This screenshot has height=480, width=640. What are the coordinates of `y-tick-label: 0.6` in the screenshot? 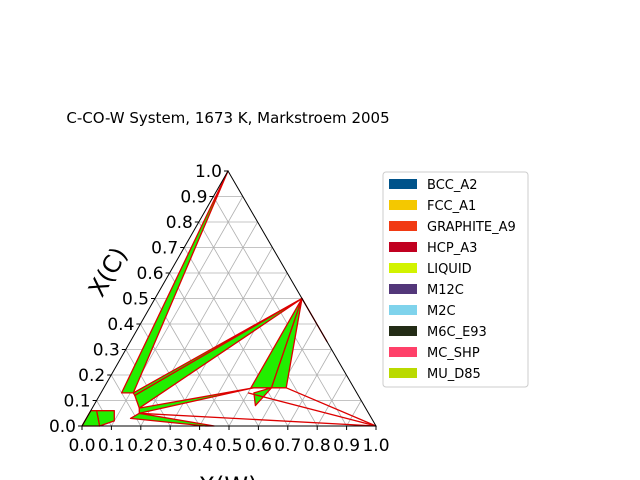 It's located at (150, 274).